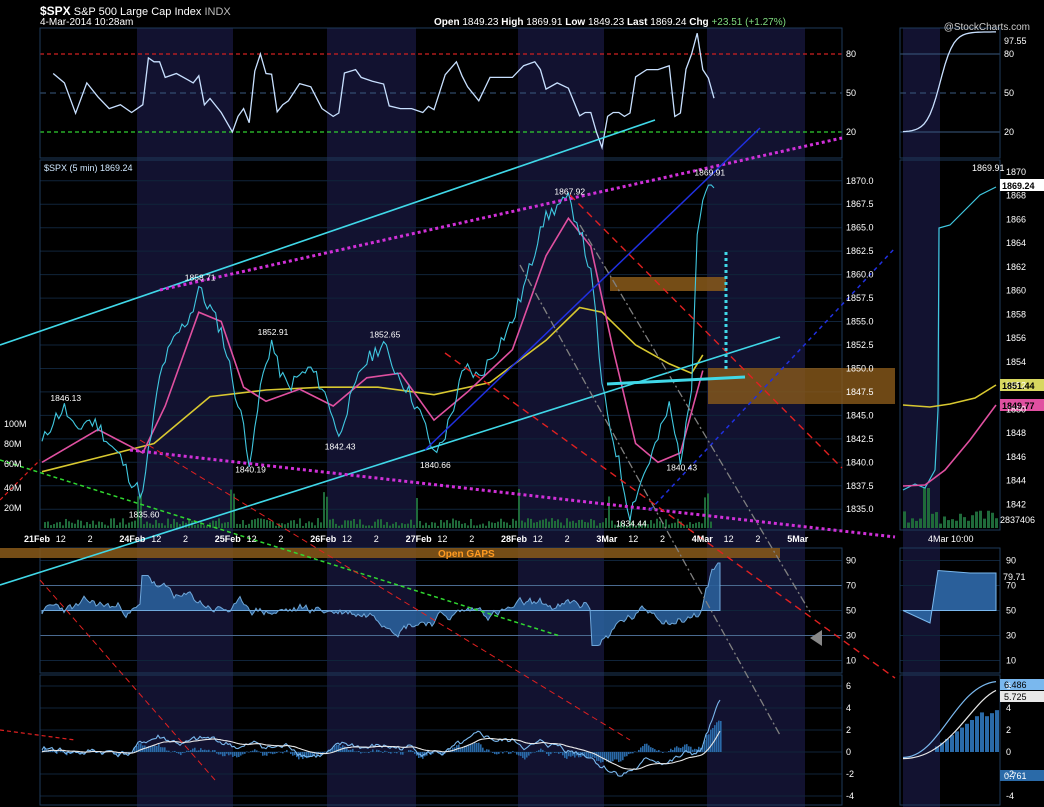  Describe the element at coordinates (798, 539) in the screenshot. I see `x-axis-label: 5Mar` at that location.